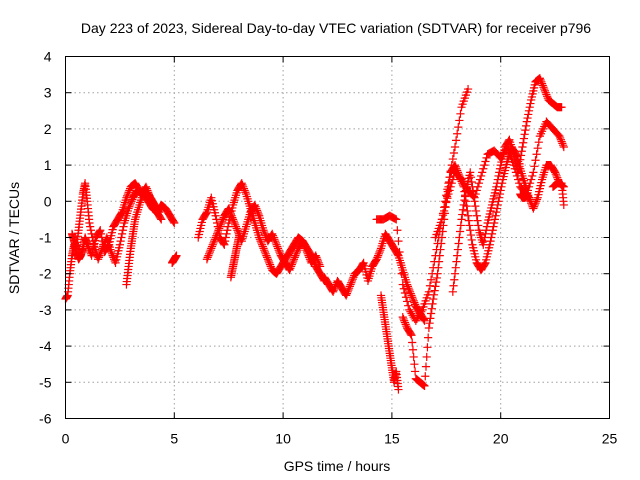 The width and height of the screenshot is (640, 480). What do you see at coordinates (45, 419) in the screenshot?
I see `y-tick-label: -6` at bounding box center [45, 419].